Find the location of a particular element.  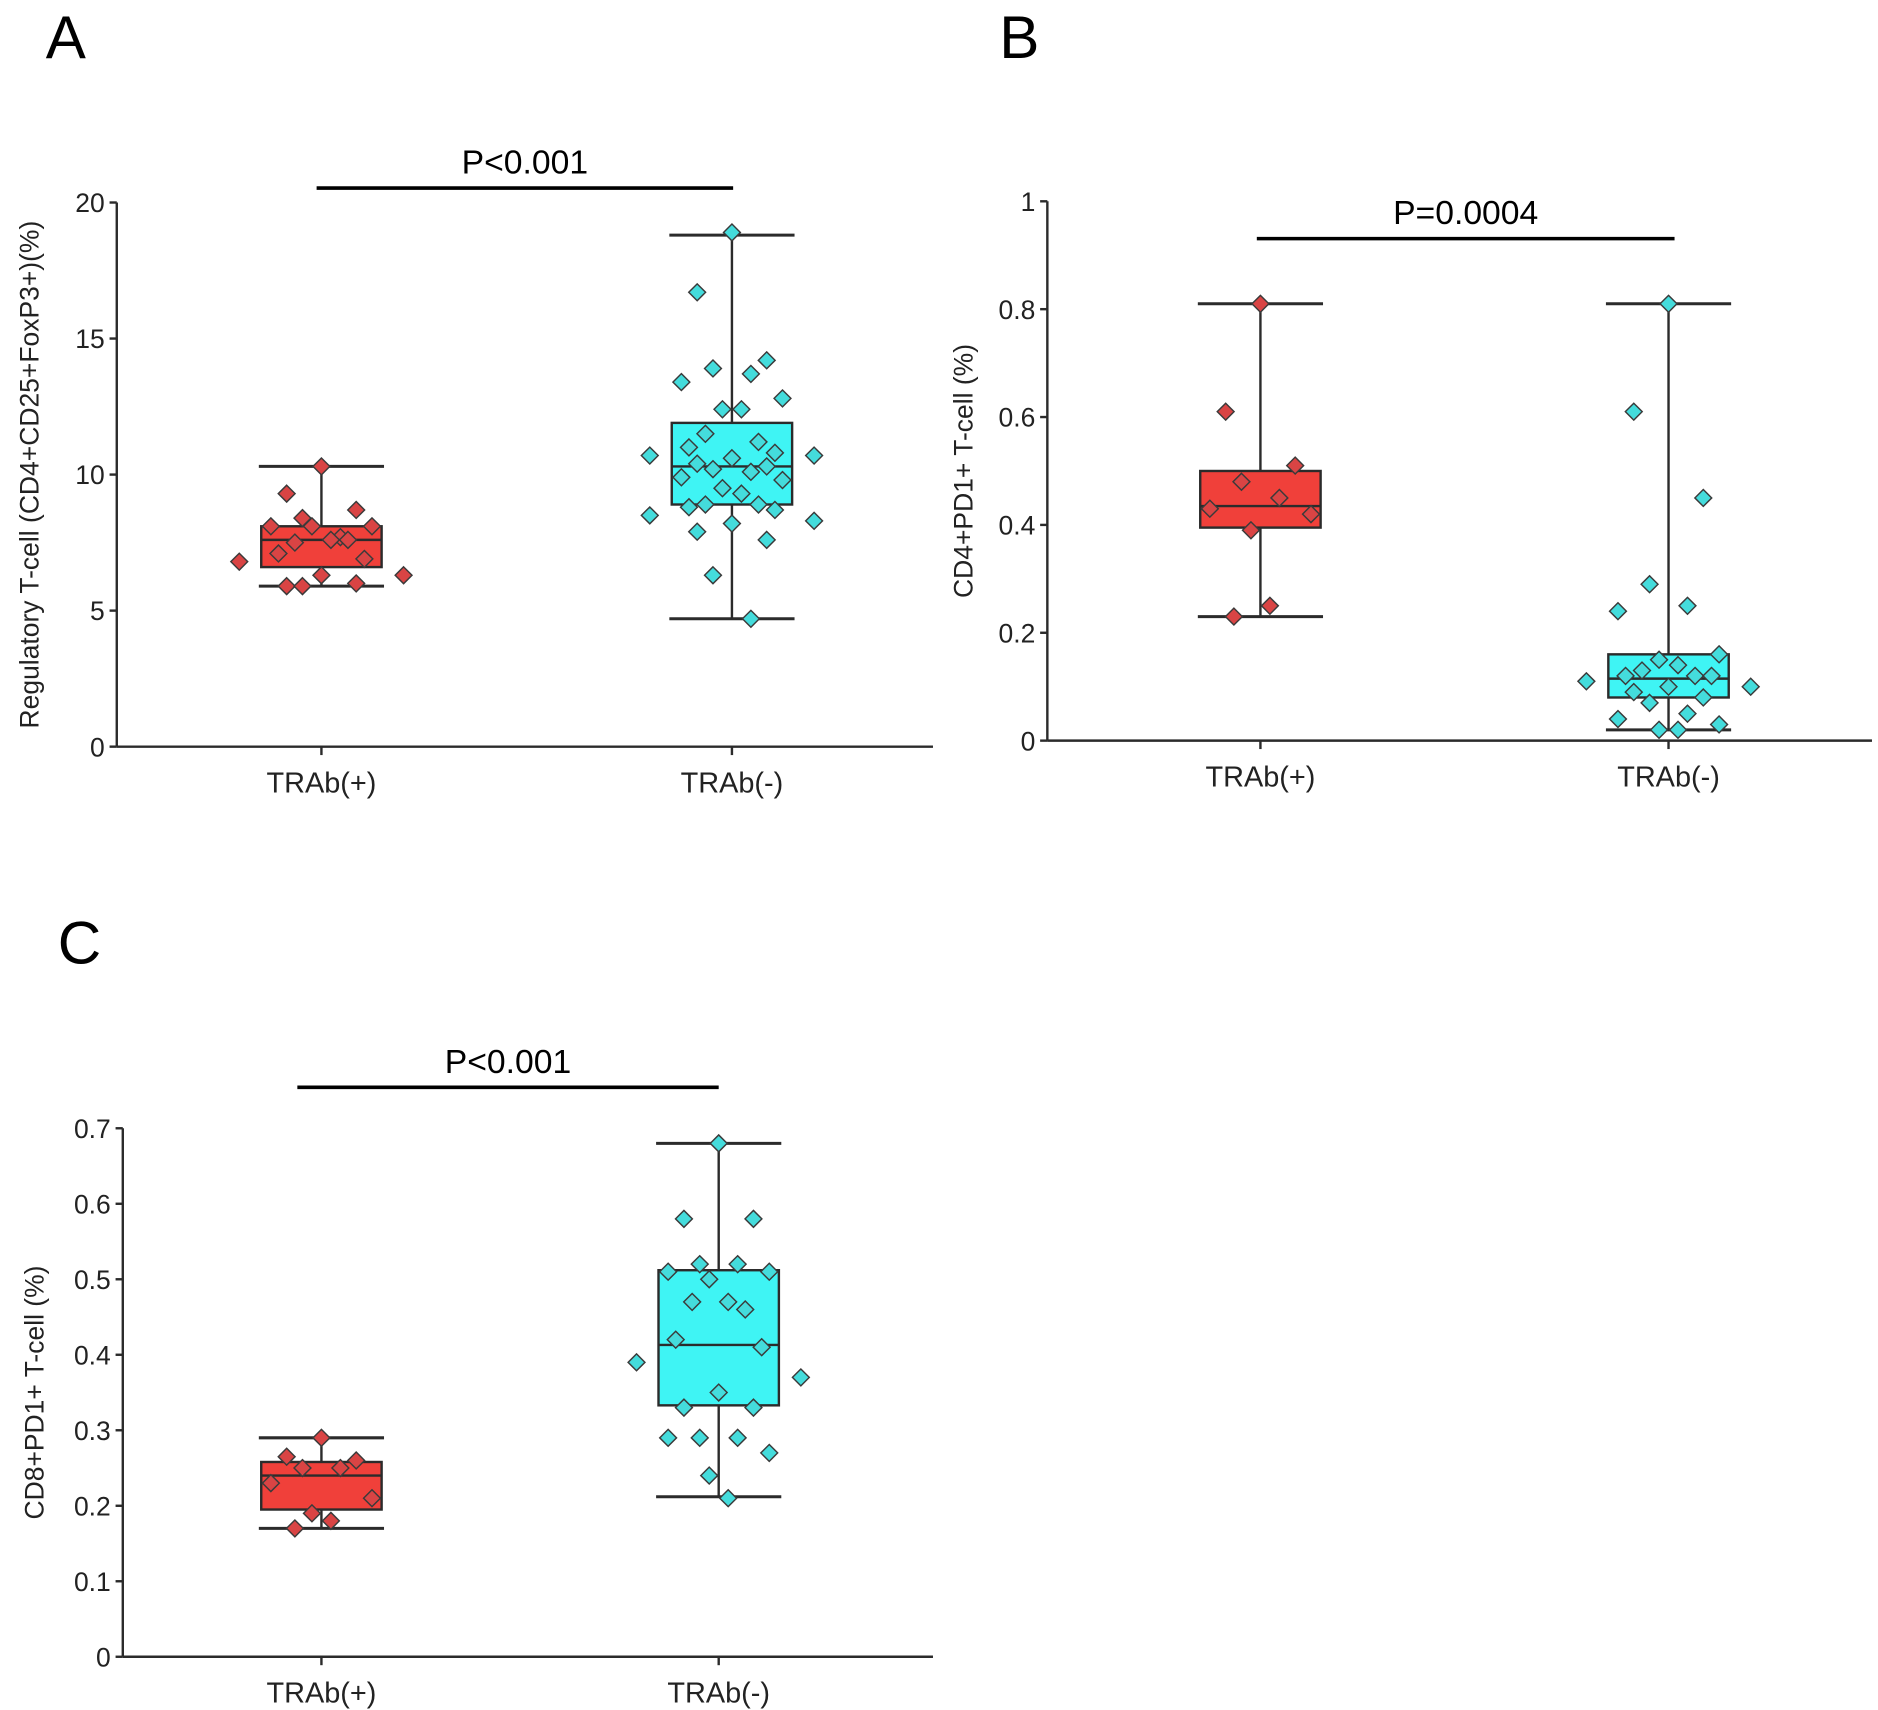

y-tick-label: 0.8 is located at coordinates (1017, 310).